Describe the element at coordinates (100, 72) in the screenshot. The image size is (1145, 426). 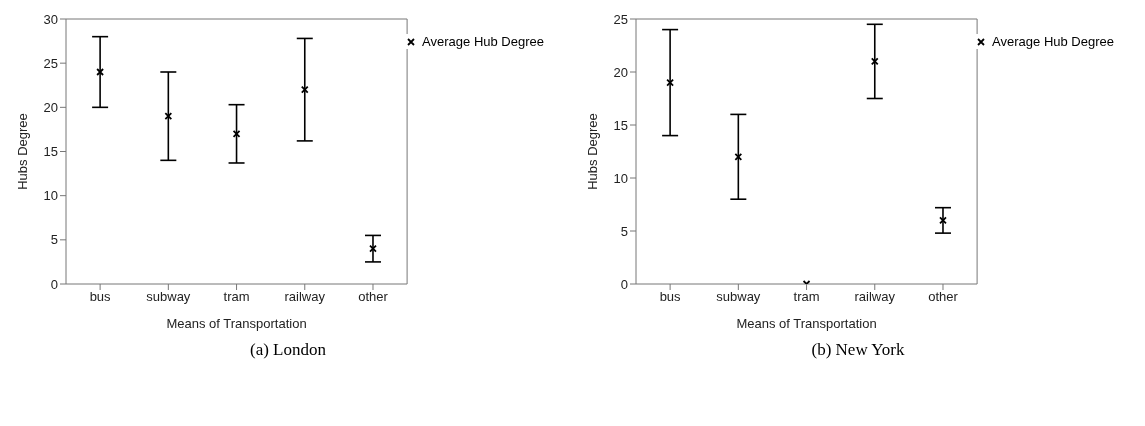
I see `point` at that location.